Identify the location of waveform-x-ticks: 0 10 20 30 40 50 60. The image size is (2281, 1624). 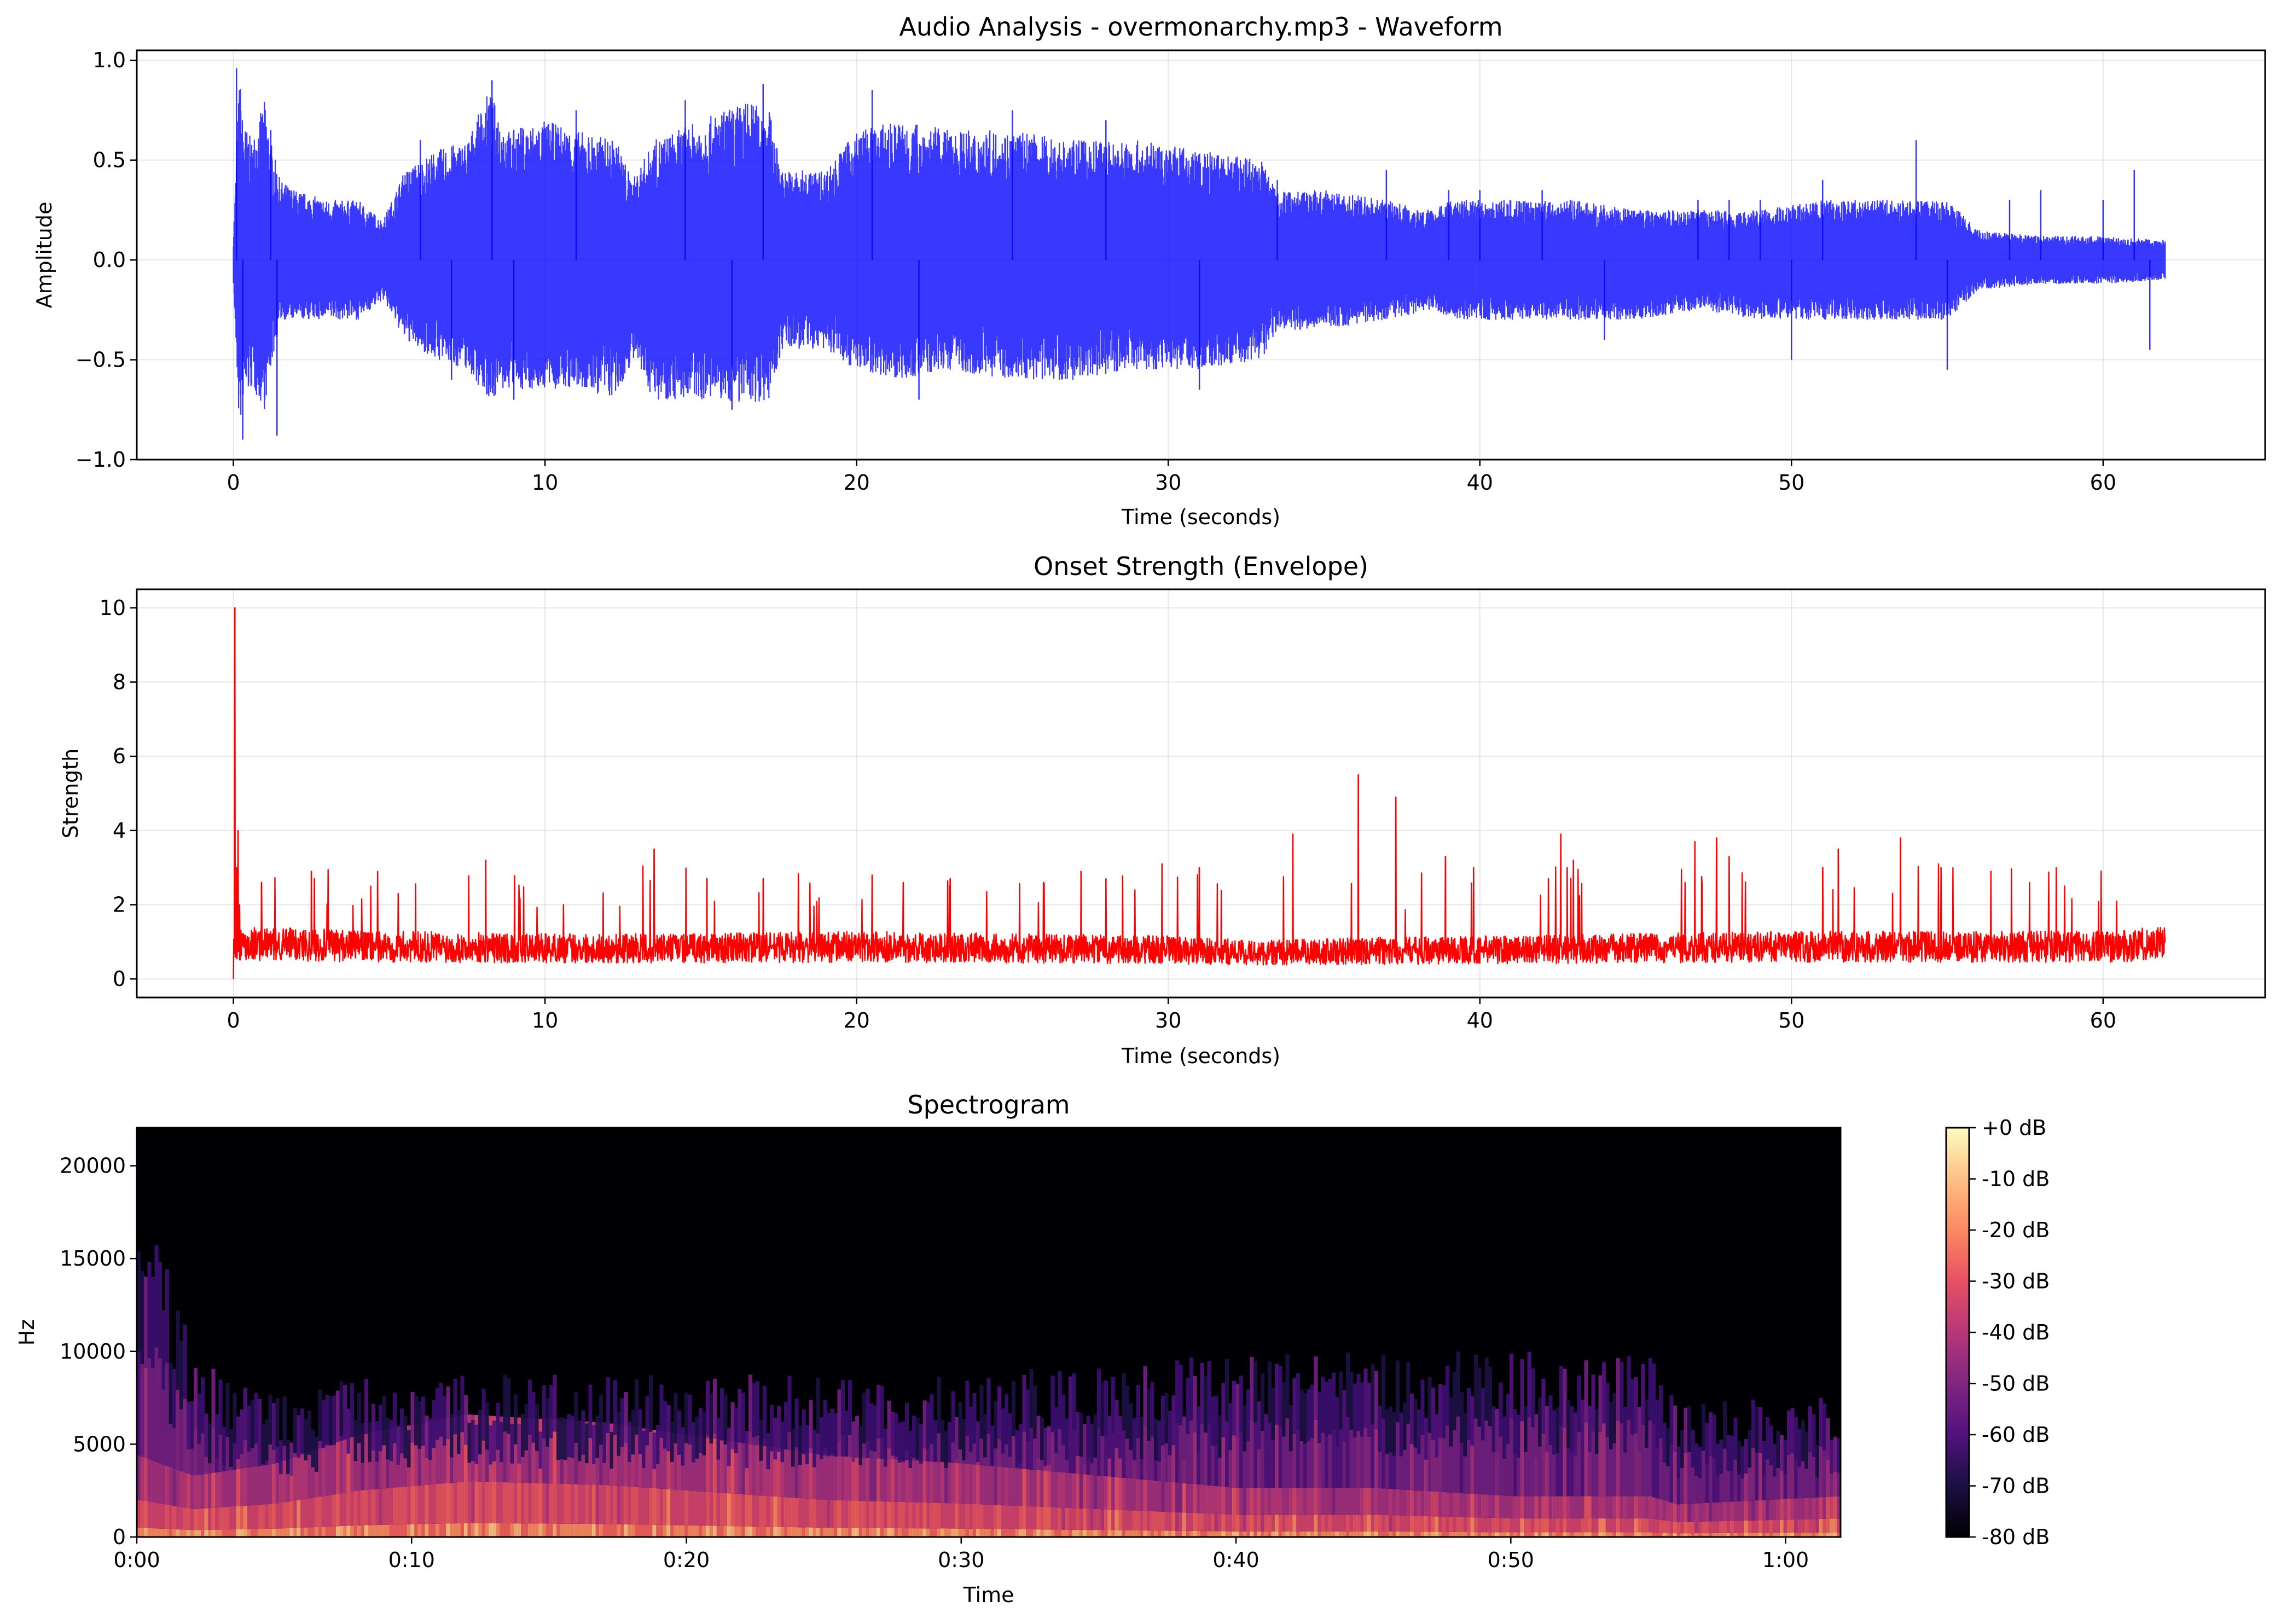
(1171, 477).